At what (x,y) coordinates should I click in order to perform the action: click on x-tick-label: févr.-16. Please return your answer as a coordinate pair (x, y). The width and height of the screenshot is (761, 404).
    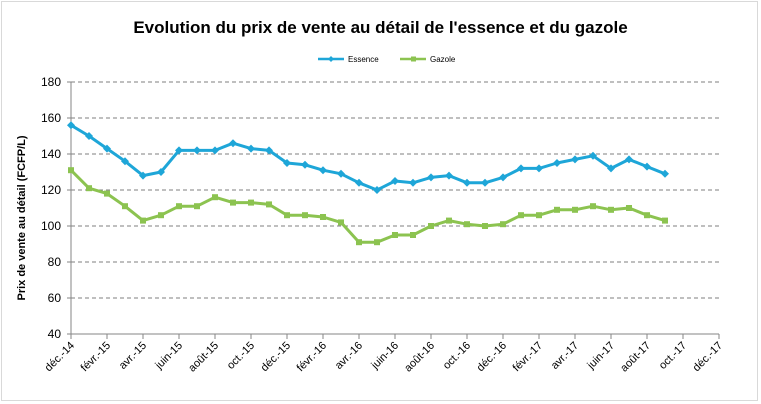
    Looking at the image, I should click on (312, 357).